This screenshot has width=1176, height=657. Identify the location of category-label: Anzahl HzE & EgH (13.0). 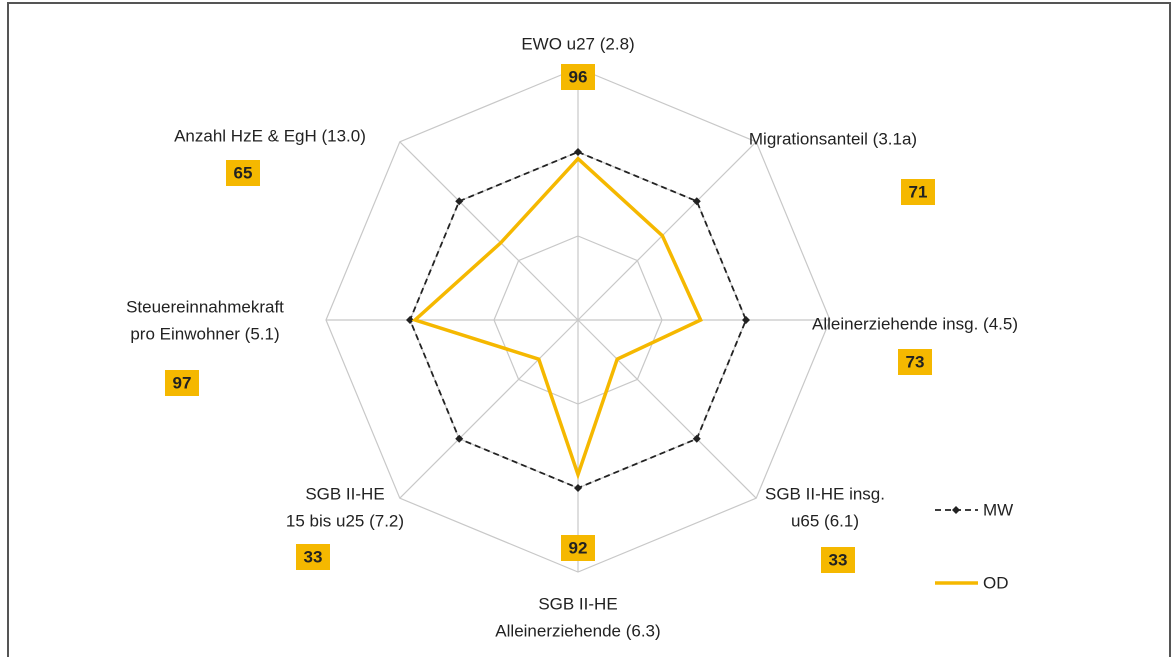
(270, 135).